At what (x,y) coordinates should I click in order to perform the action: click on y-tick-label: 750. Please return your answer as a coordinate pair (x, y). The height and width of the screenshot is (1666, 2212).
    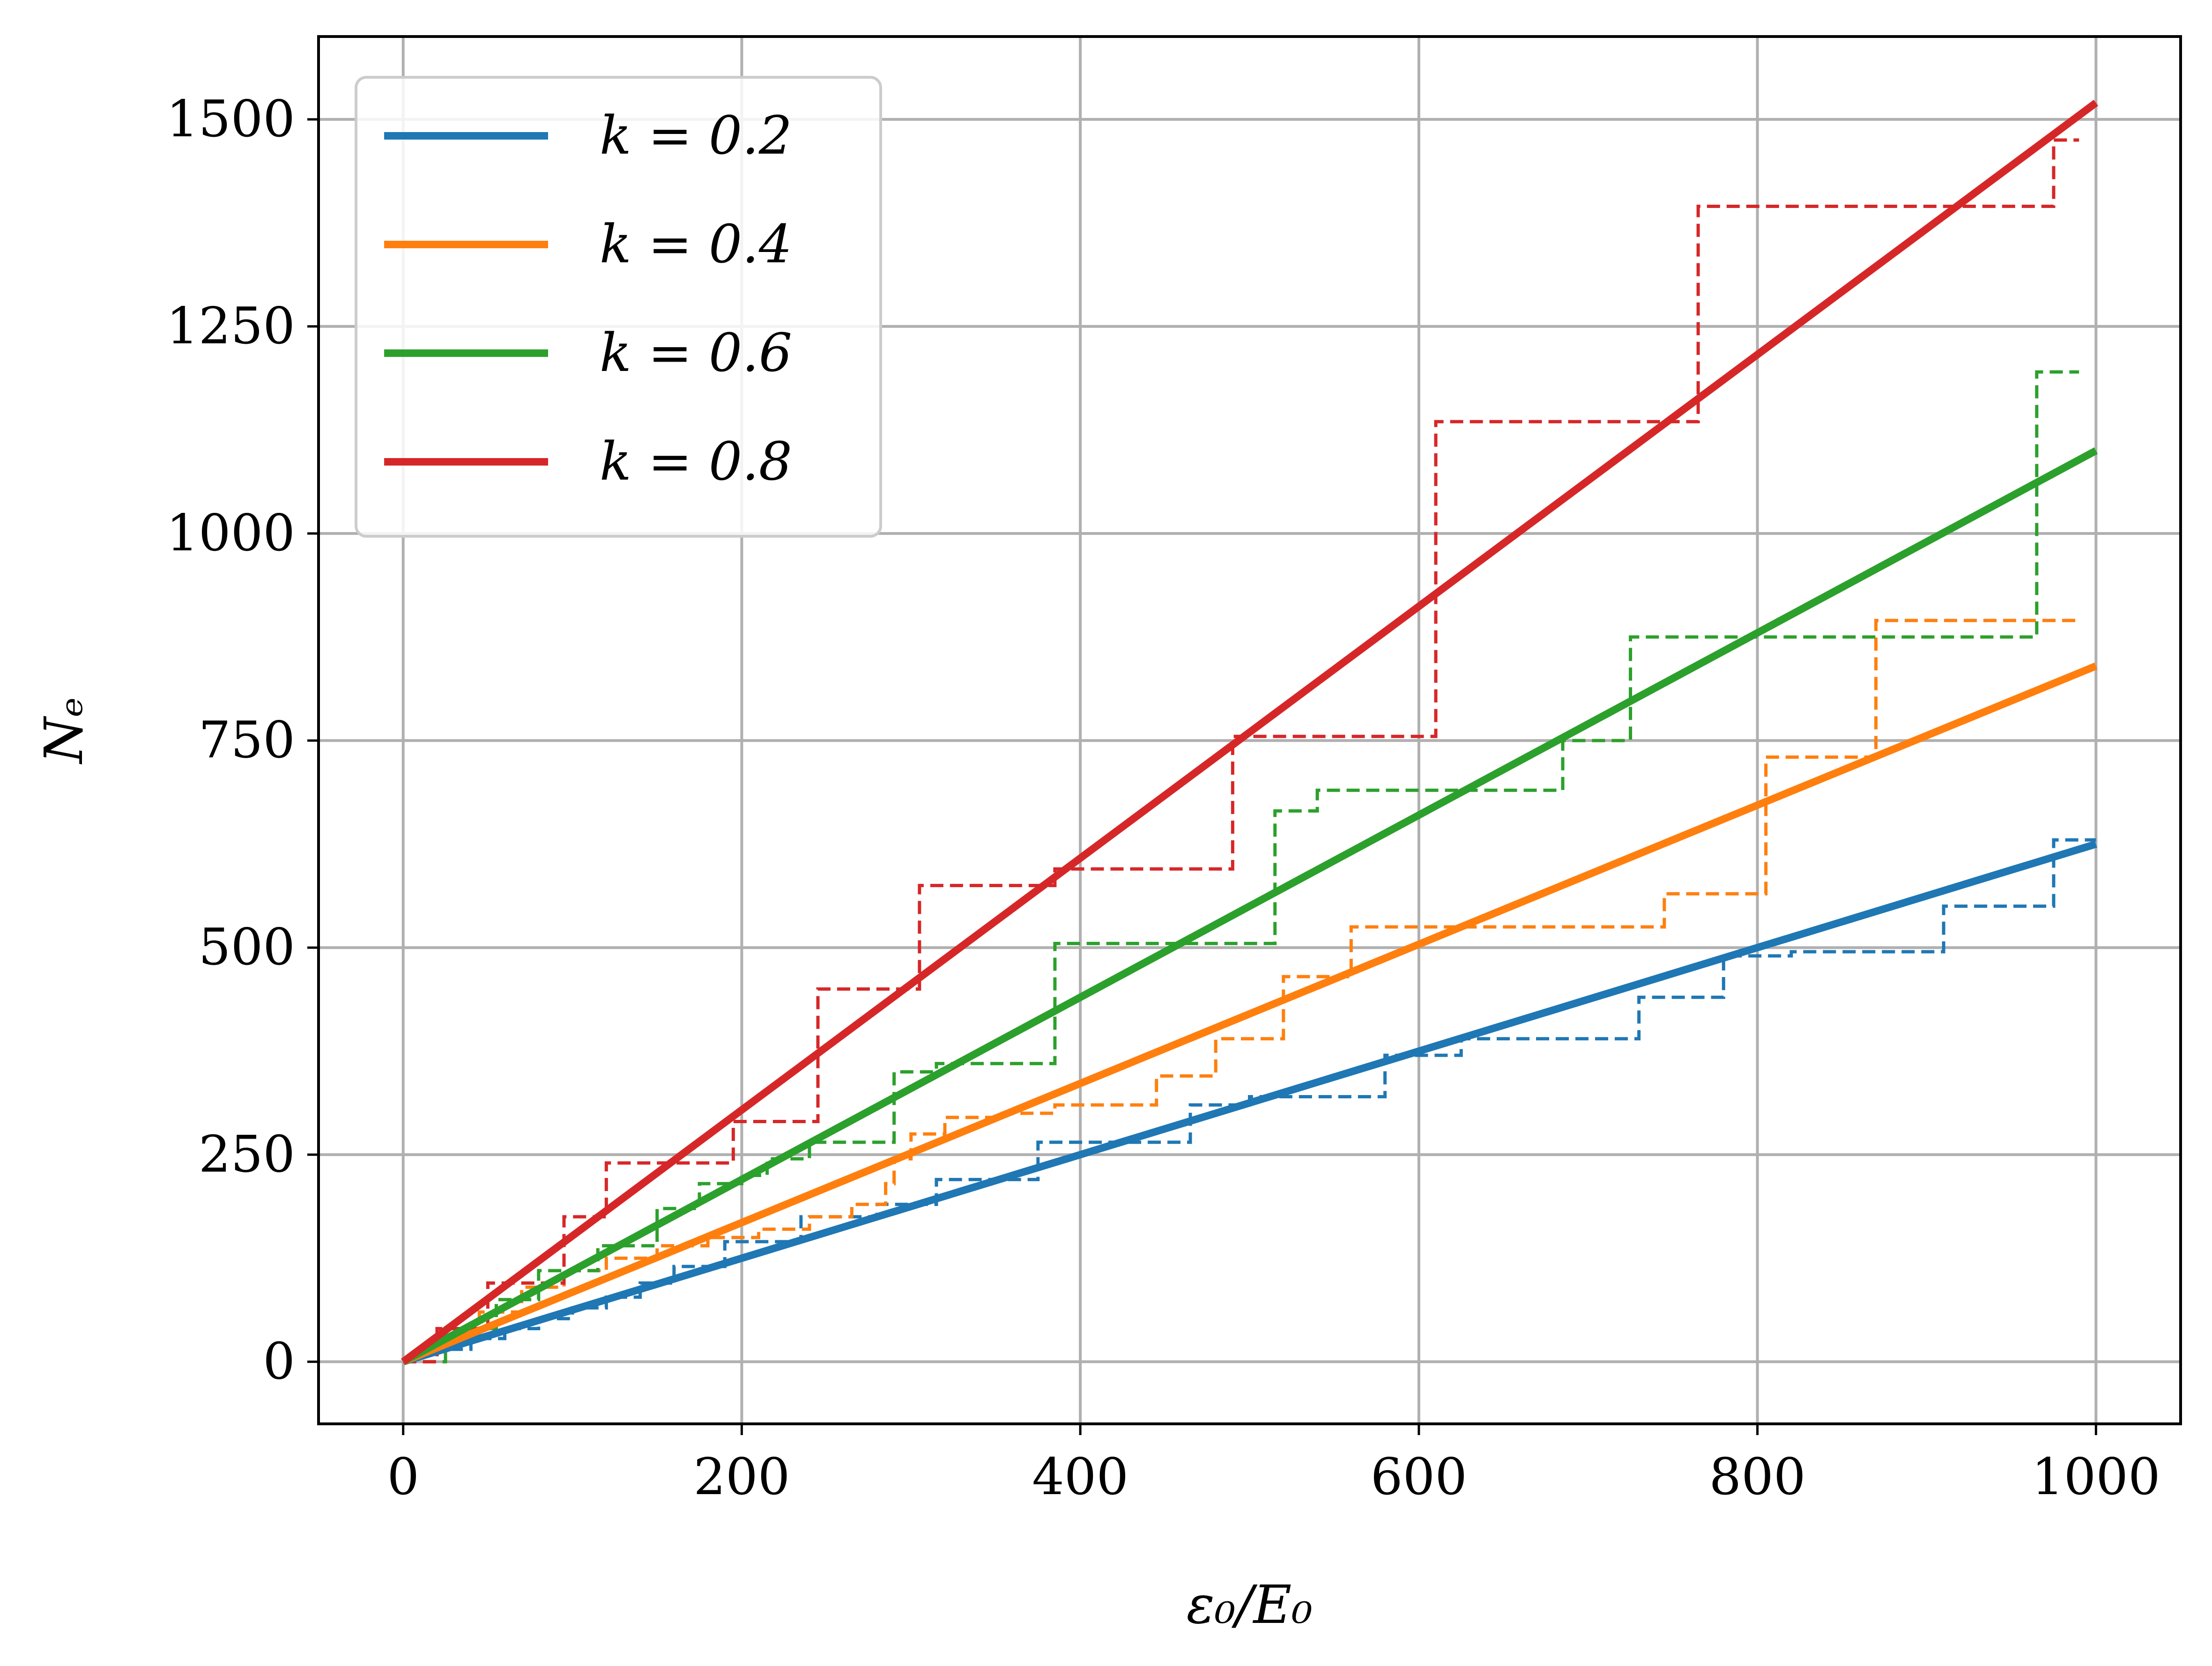
    Looking at the image, I should click on (247, 740).